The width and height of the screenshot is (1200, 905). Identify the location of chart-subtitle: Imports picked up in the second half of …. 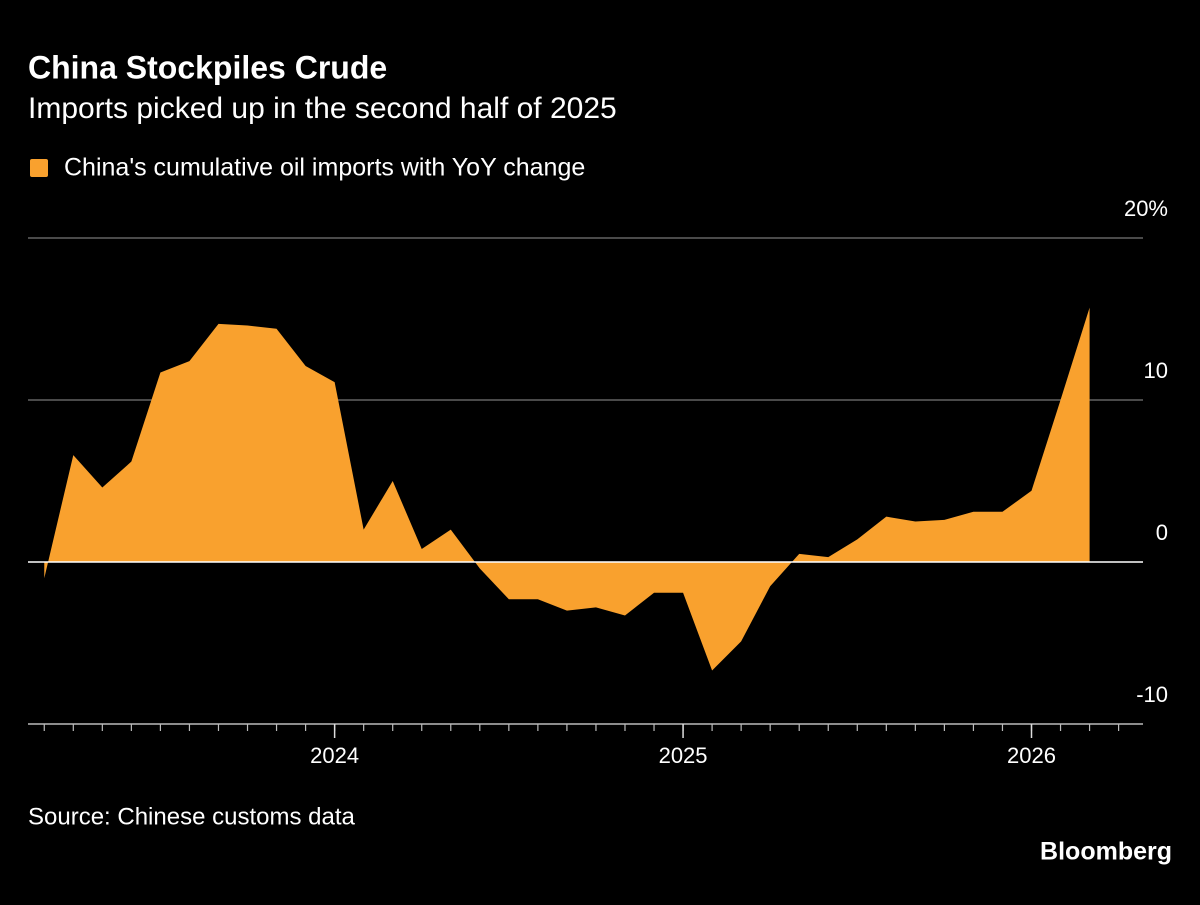
(322, 108).